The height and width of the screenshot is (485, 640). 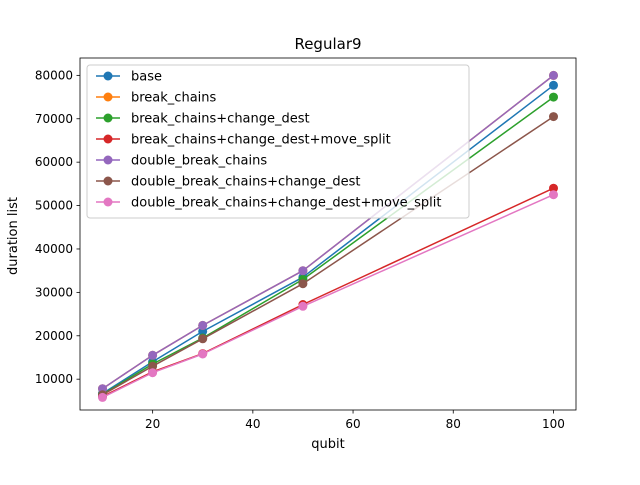 I want to click on y-axis-label: duration list, so click(x=13, y=236).